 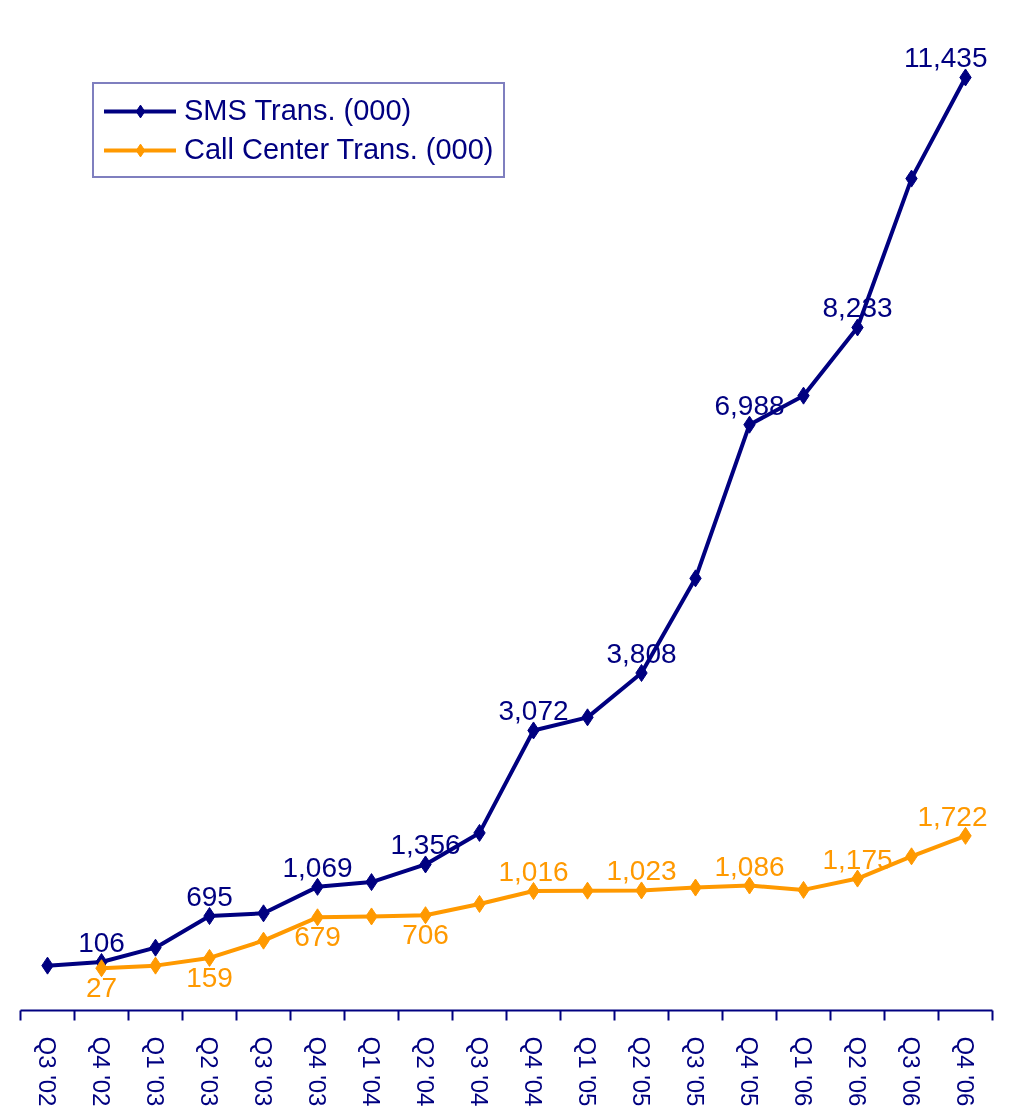 What do you see at coordinates (857, 1071) in the screenshot?
I see `x-tick-label: Q2 '06` at bounding box center [857, 1071].